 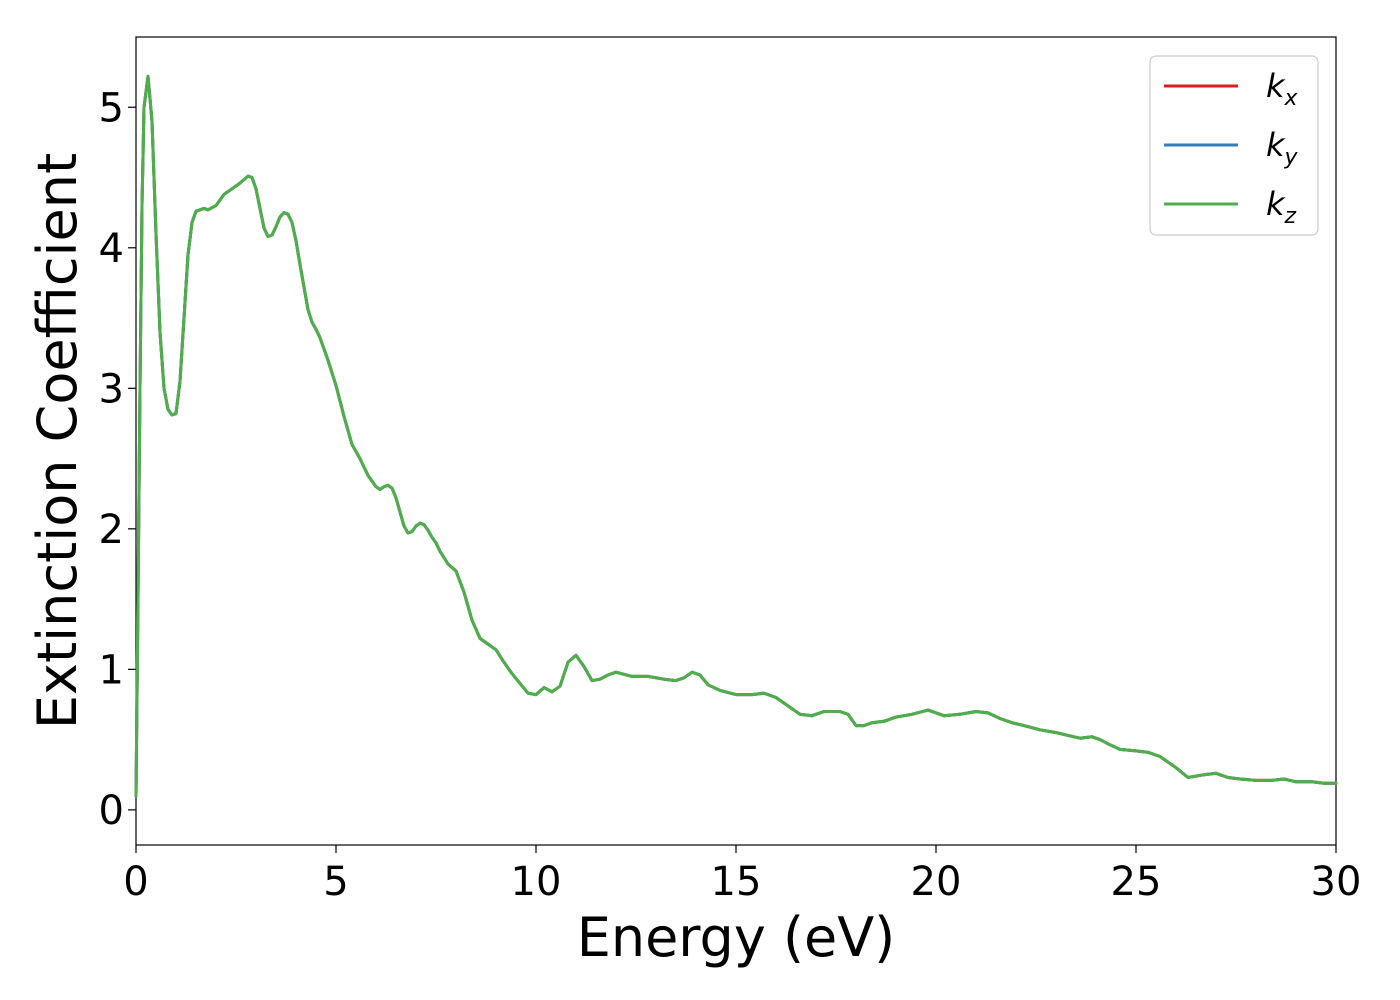 I want to click on x-tick-label: 0, so click(x=135, y=882).